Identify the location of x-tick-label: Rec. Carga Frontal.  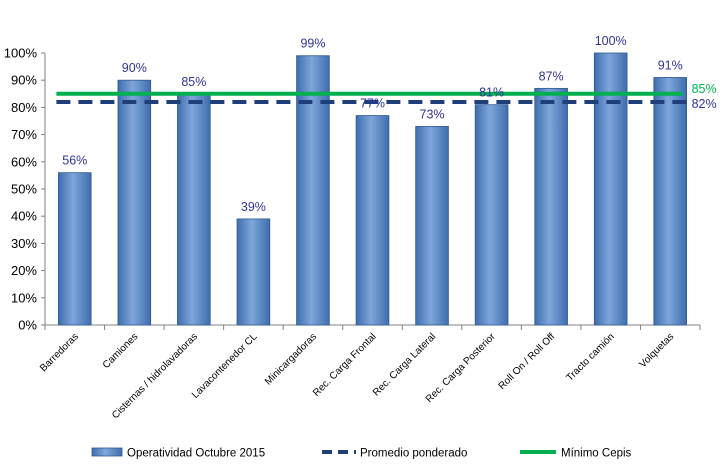
(345, 365).